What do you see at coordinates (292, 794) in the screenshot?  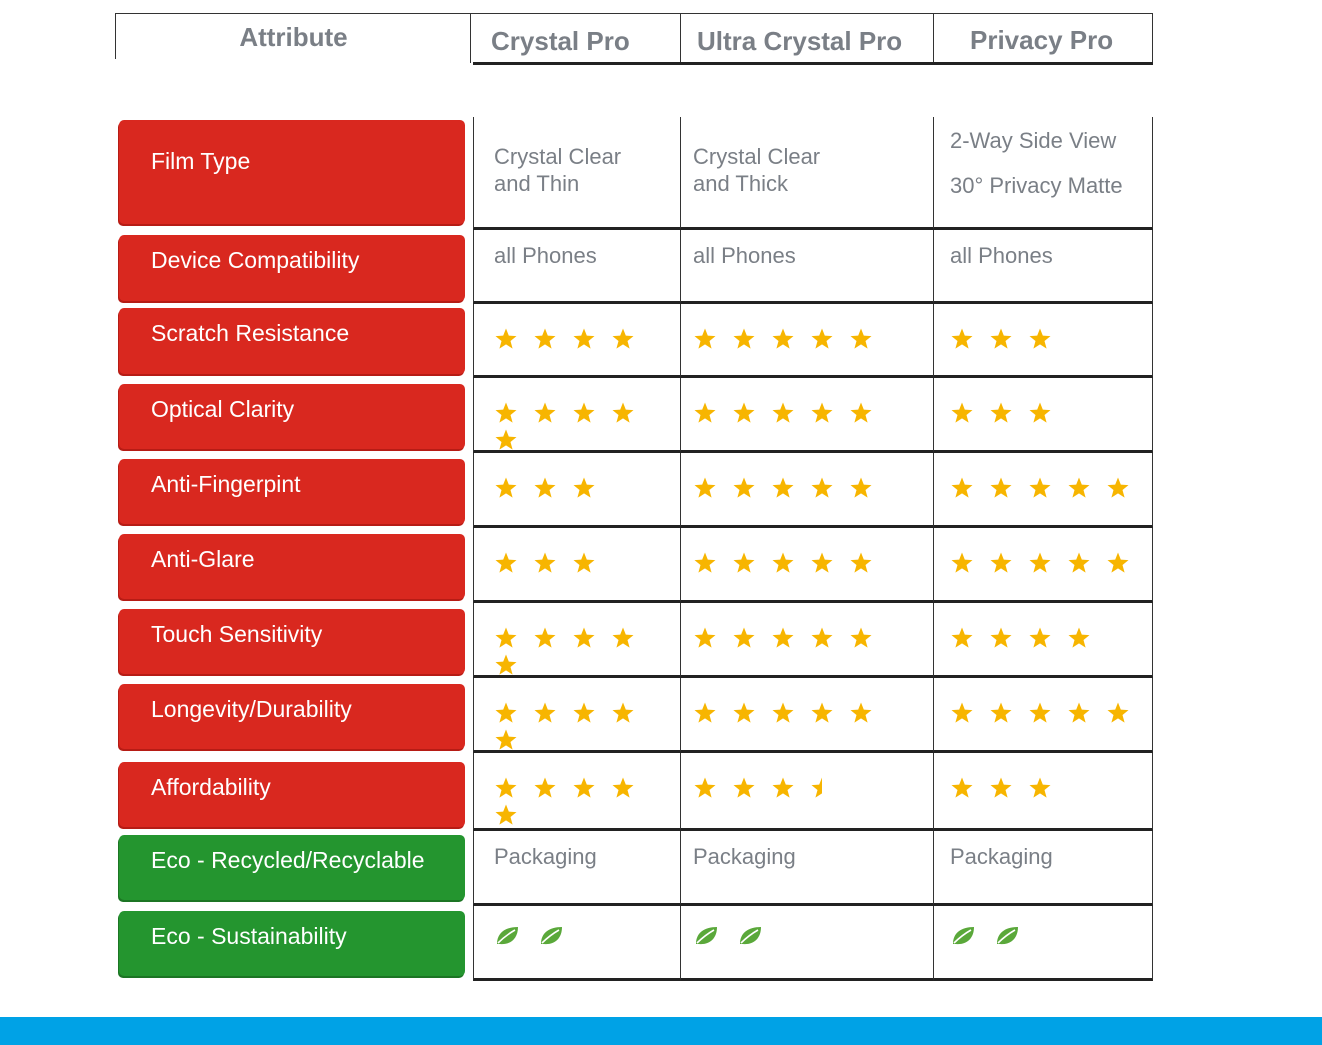 I see `attribute-label: Affordability` at bounding box center [292, 794].